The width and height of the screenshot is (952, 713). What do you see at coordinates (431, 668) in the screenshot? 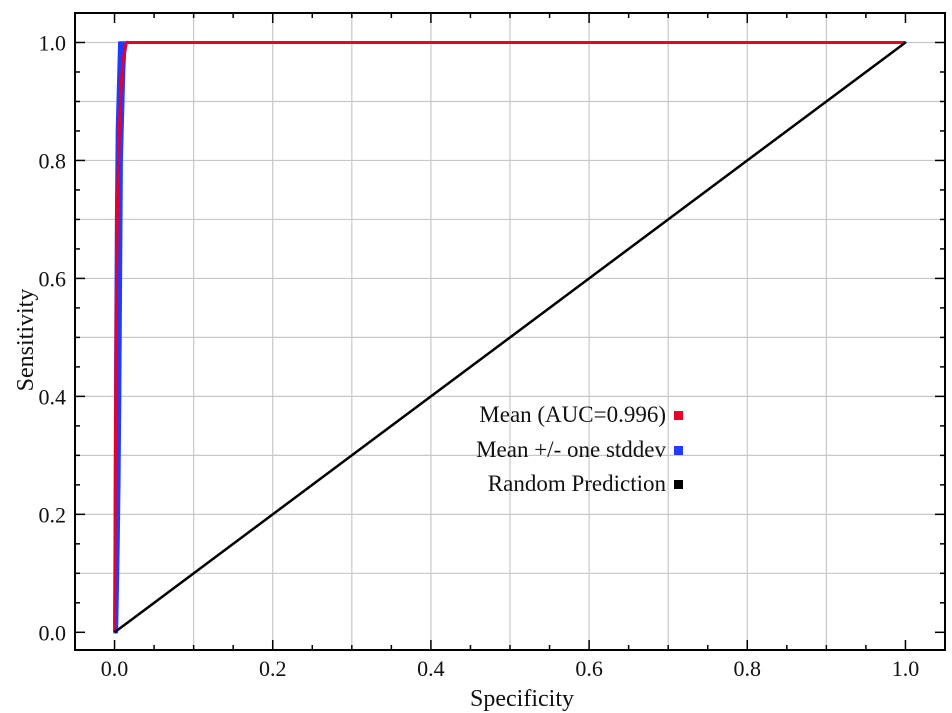
I see `x-tick-label: 0.4` at bounding box center [431, 668].